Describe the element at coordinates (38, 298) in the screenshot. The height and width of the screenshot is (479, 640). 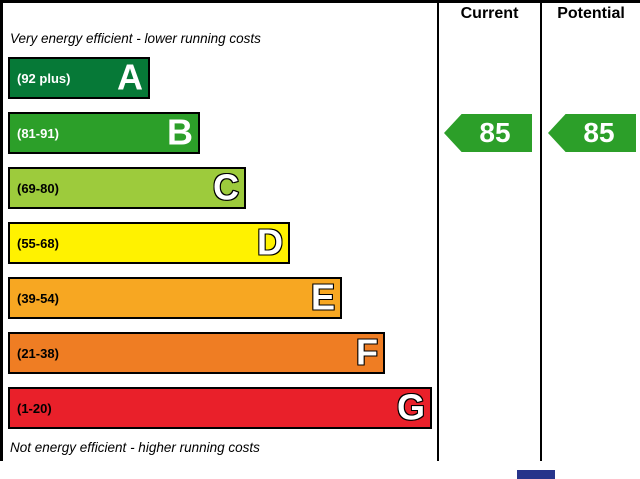
I see `band-range-label: (39-54)` at that location.